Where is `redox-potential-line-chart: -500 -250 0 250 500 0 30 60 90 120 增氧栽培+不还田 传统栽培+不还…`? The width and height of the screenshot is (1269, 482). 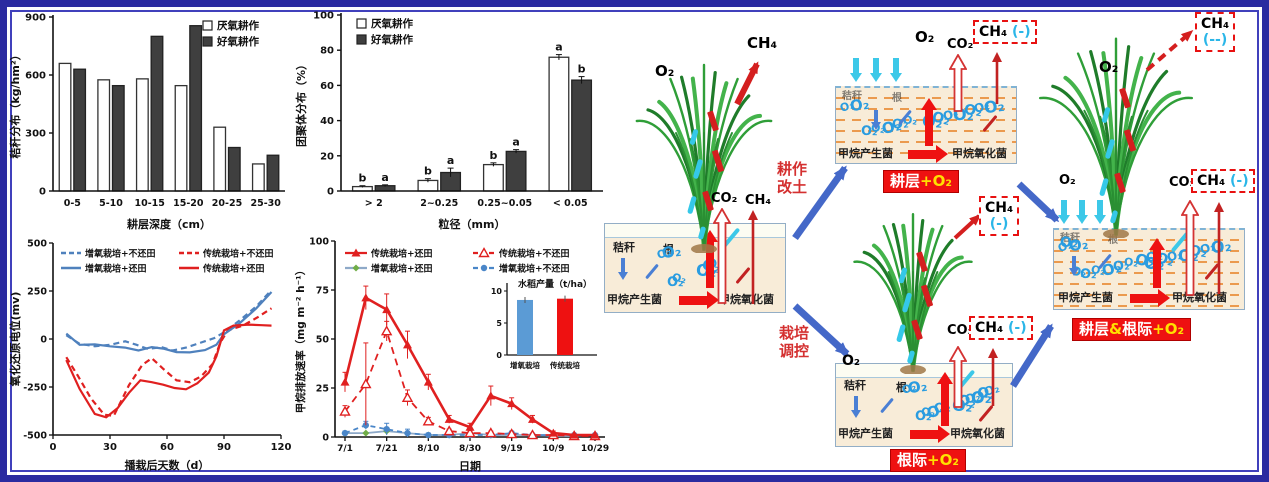
redox-potential-line-chart: -500 -250 0 250 500 0 30 60 90 120 增氧栽培+不还田 传统栽培+不还… is located at coordinates (150, 354).